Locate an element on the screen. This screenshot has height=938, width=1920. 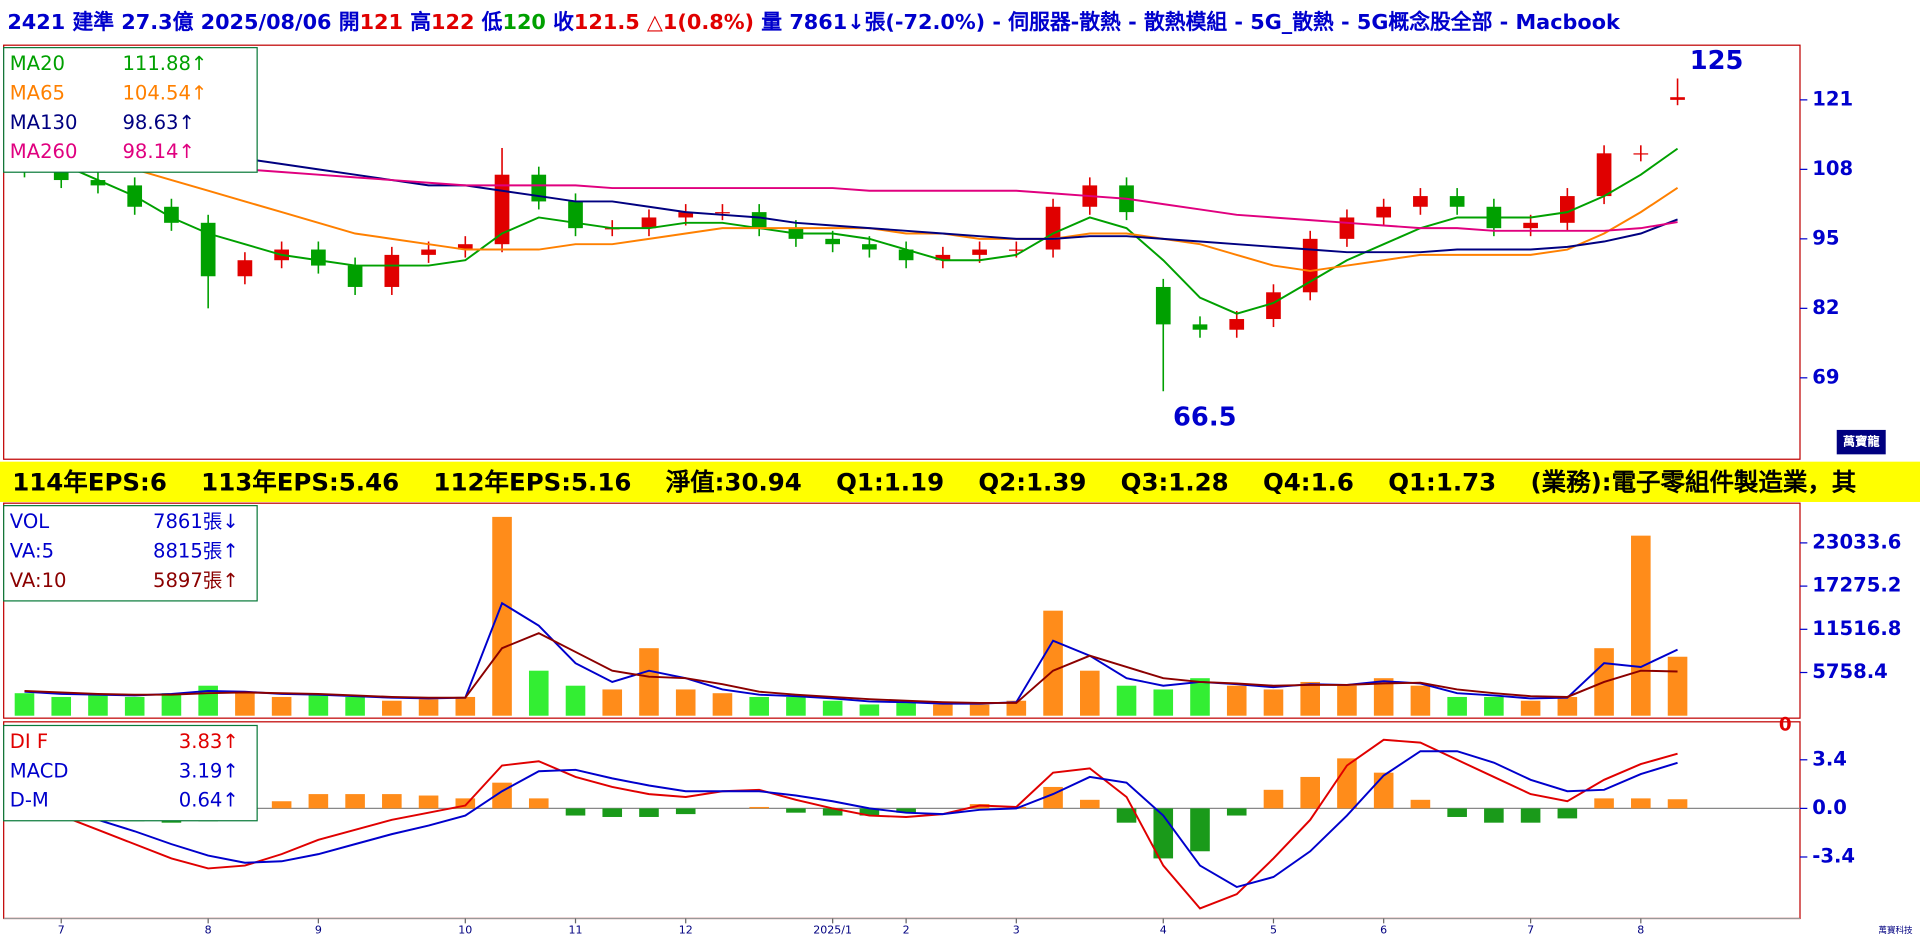
eps-item: Q1:1.73 is located at coordinates (1442, 482).